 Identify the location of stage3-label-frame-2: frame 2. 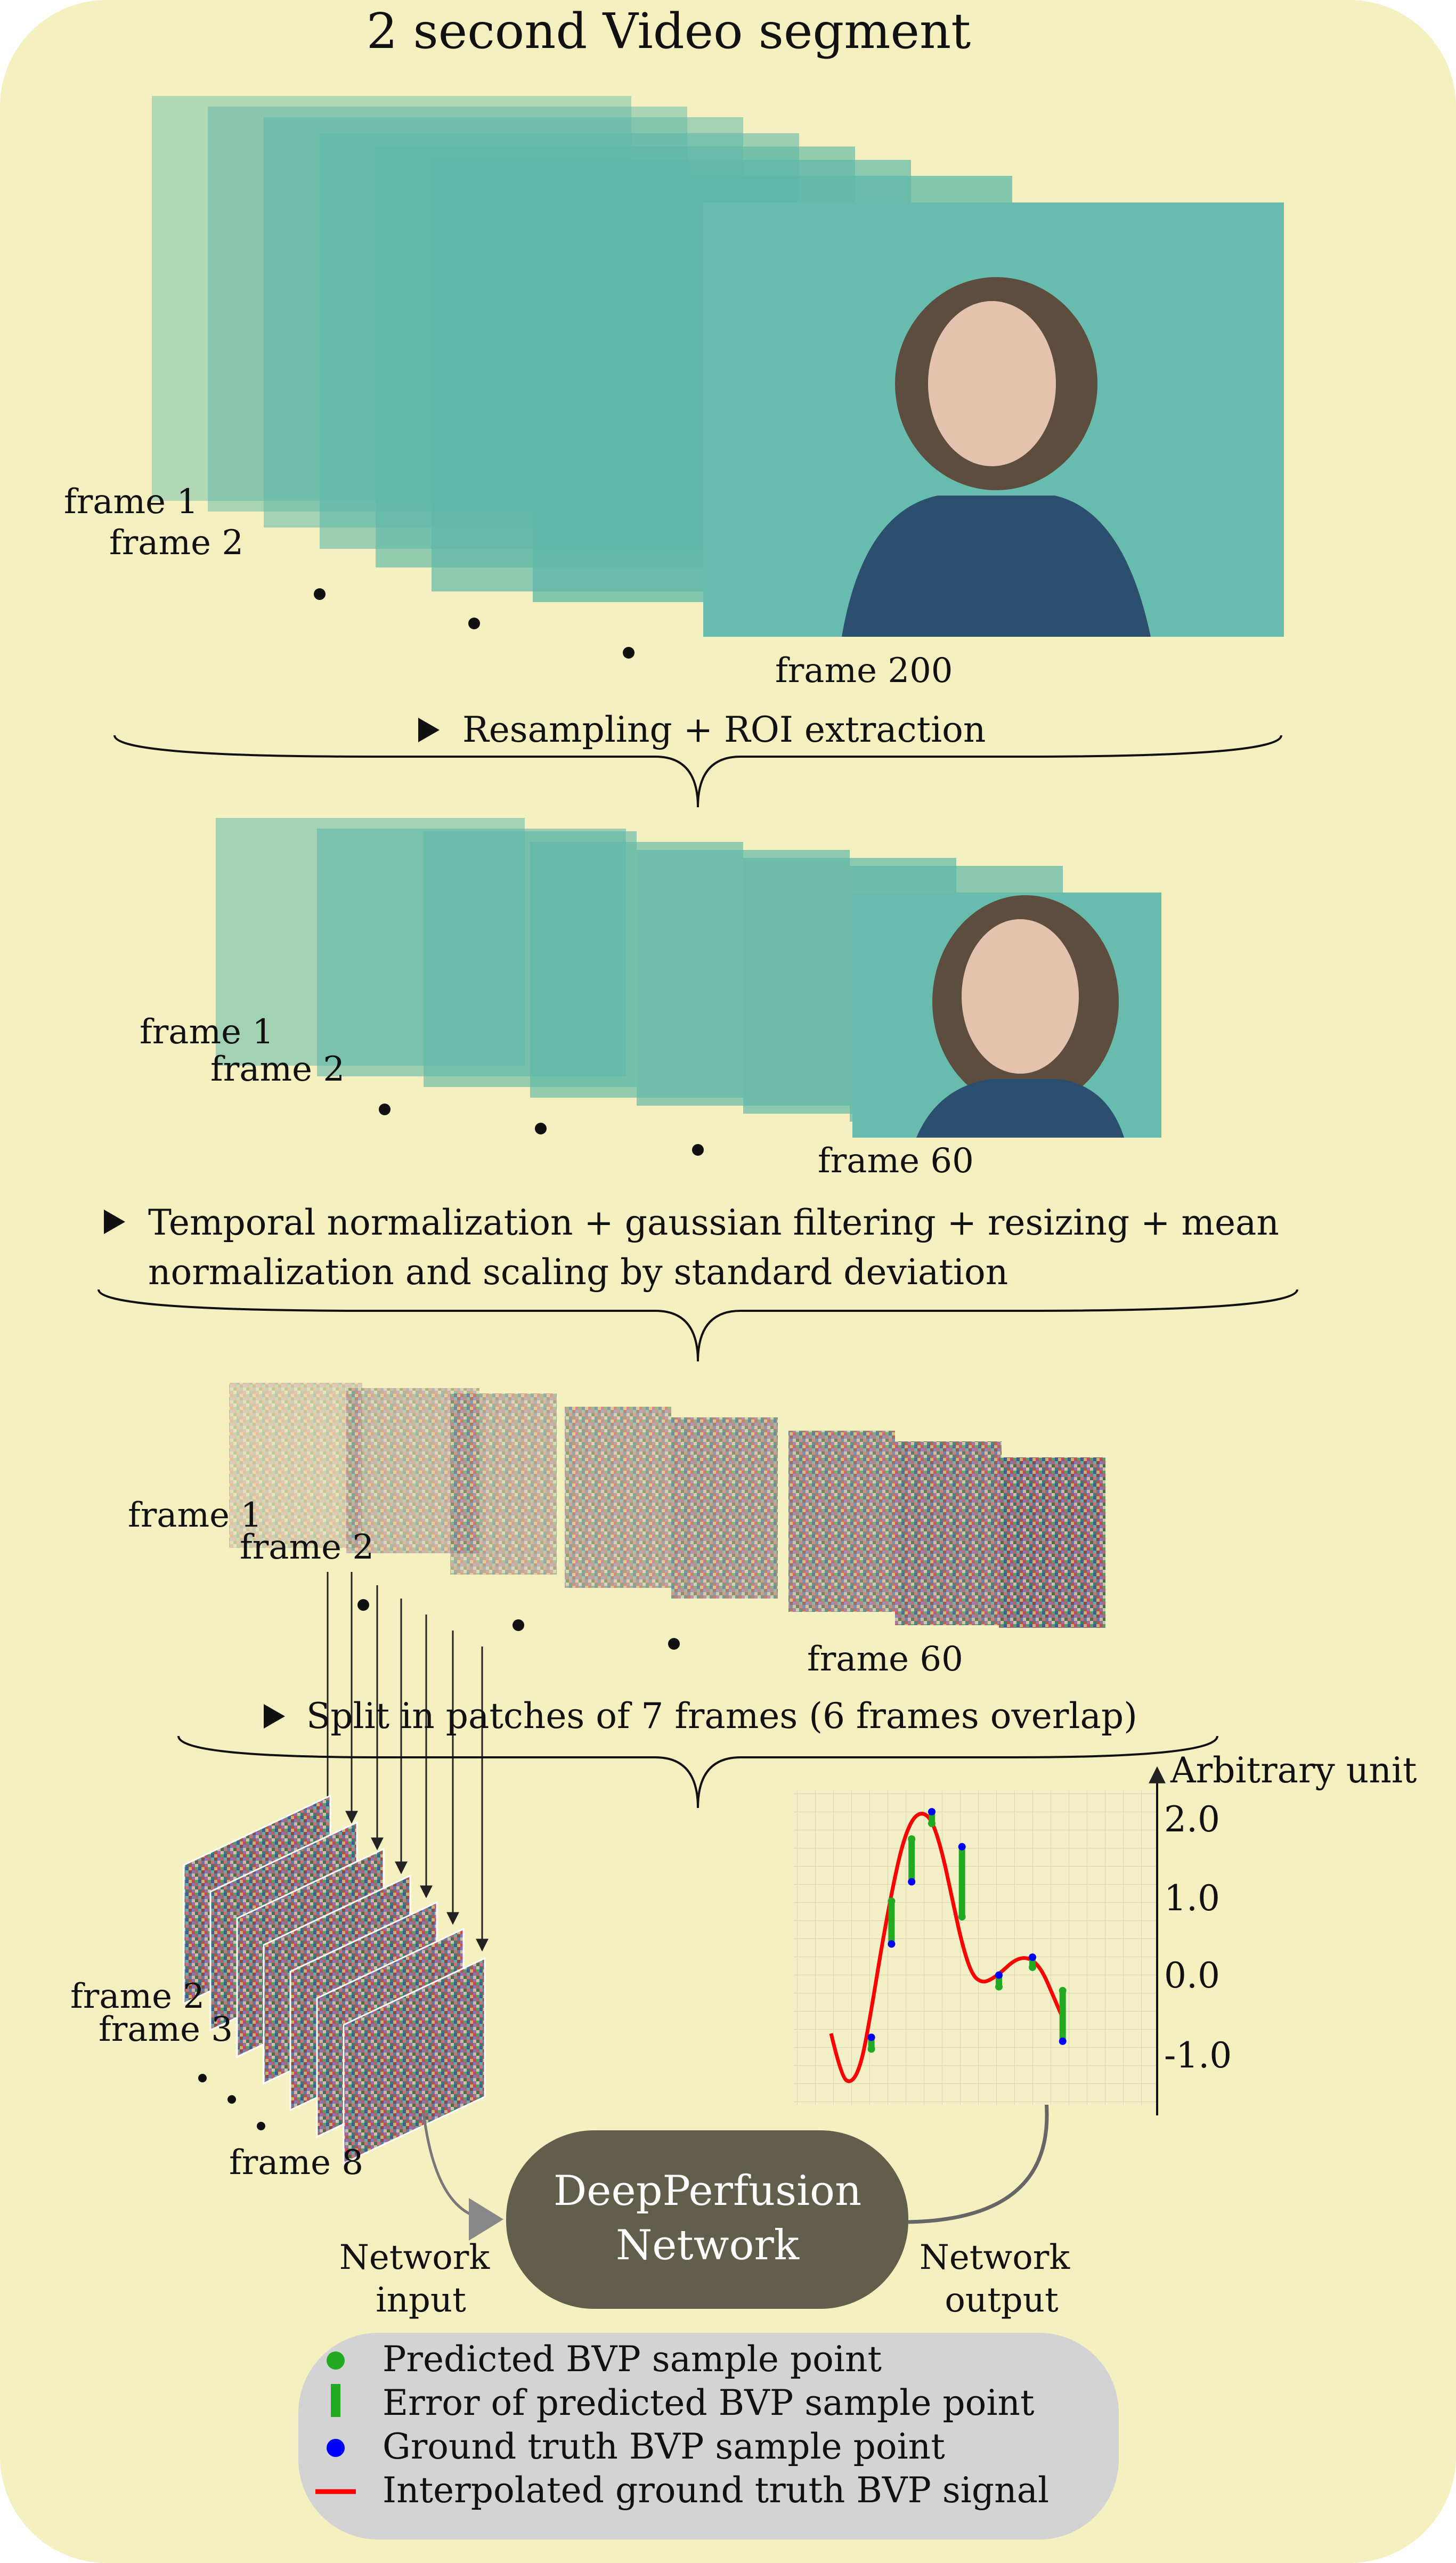
(307, 1547).